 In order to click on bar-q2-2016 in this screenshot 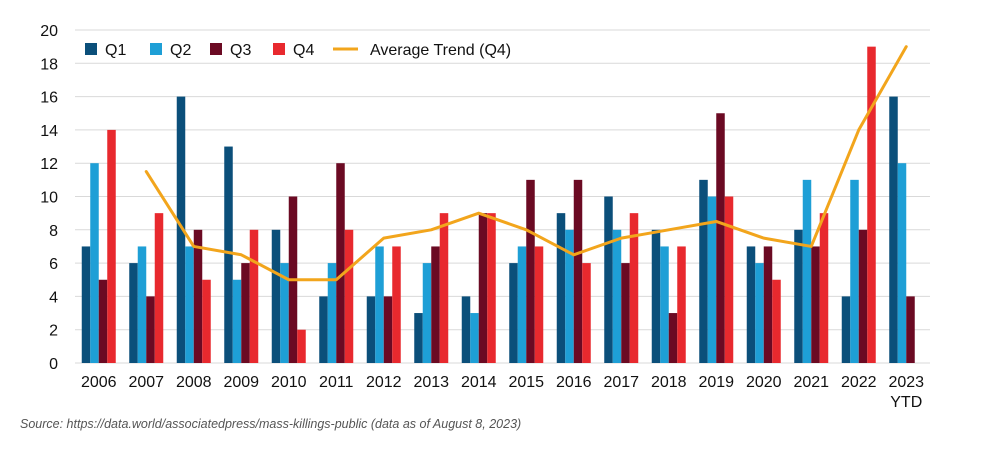, I will do `click(569, 296)`.